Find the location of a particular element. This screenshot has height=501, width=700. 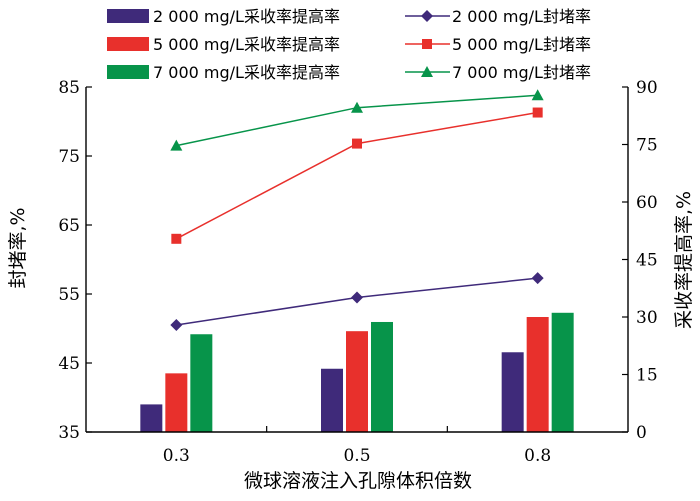

legend-label: 2 000 mg/L采收率提高率 is located at coordinates (246, 16).